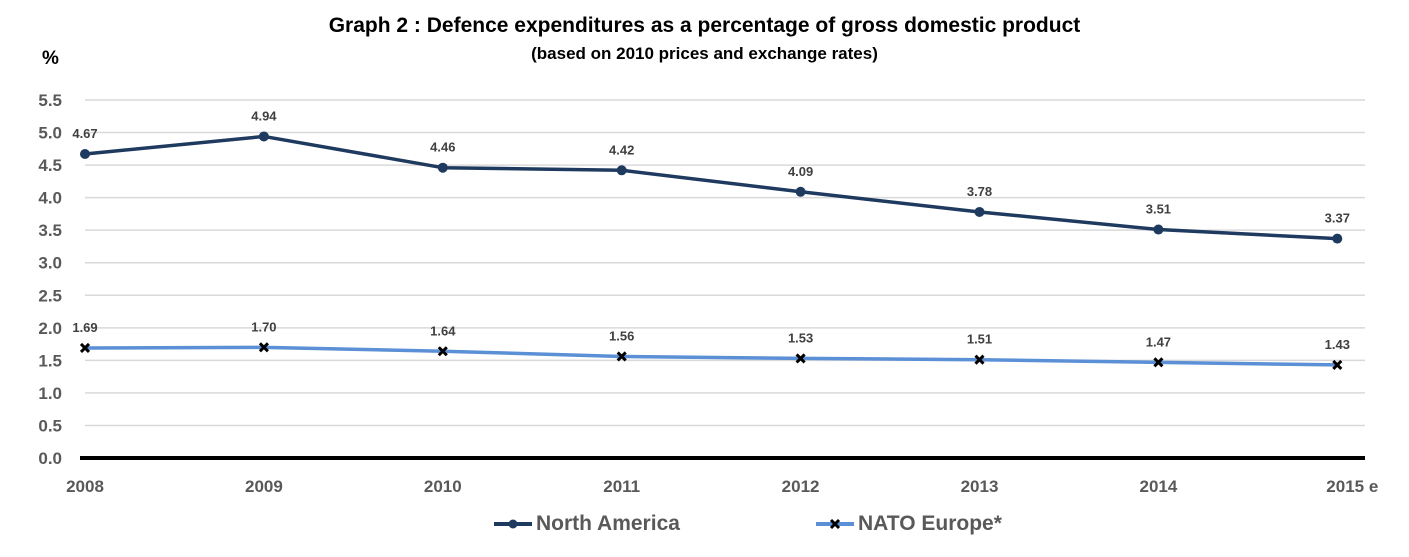  Describe the element at coordinates (621, 486) in the screenshot. I see `x-tick-label: 2011` at that location.